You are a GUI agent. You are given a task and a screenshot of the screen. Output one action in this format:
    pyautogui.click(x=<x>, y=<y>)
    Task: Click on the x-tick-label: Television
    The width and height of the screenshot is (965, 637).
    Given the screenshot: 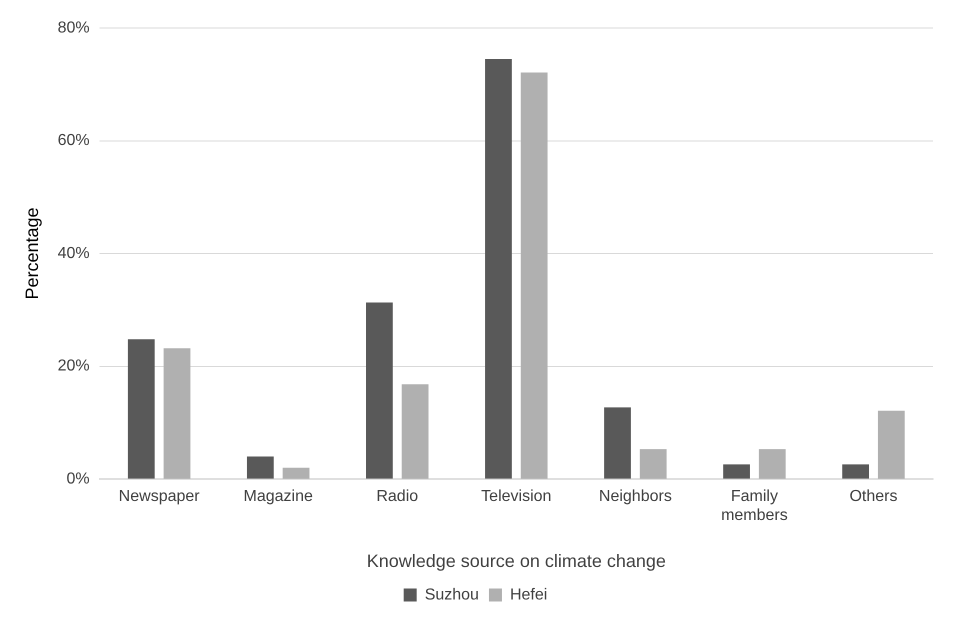 What is the action you would take?
    pyautogui.click(x=516, y=497)
    